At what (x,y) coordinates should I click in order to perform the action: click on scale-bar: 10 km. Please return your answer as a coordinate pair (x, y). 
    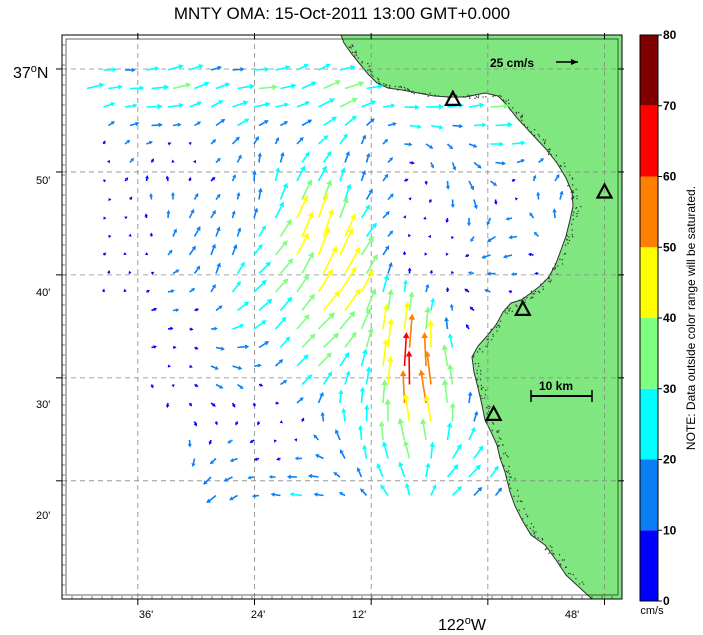
    Looking at the image, I should click on (561, 390).